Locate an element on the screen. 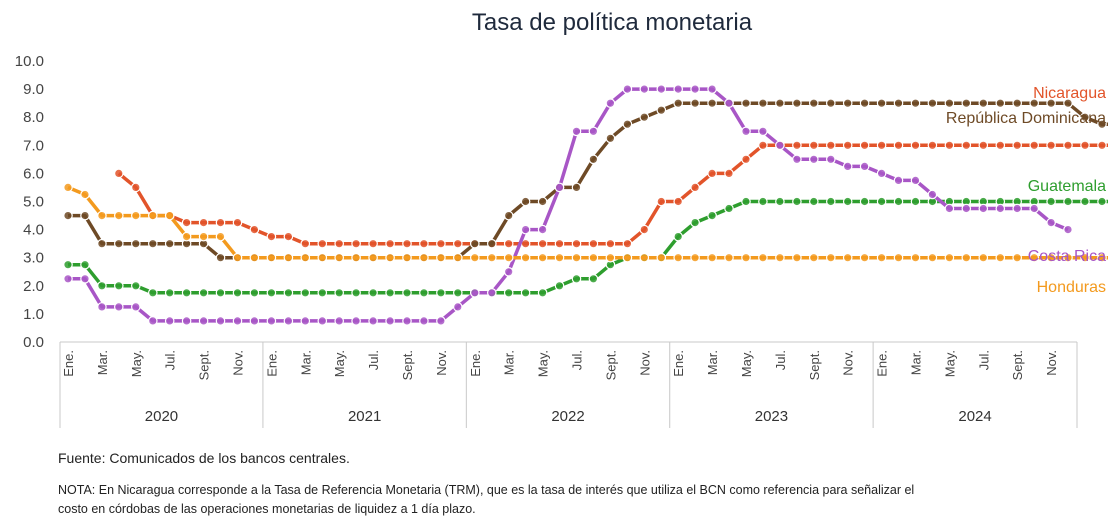 This screenshot has width=1108, height=519. y-tick-label: 8.0 is located at coordinates (33, 117).